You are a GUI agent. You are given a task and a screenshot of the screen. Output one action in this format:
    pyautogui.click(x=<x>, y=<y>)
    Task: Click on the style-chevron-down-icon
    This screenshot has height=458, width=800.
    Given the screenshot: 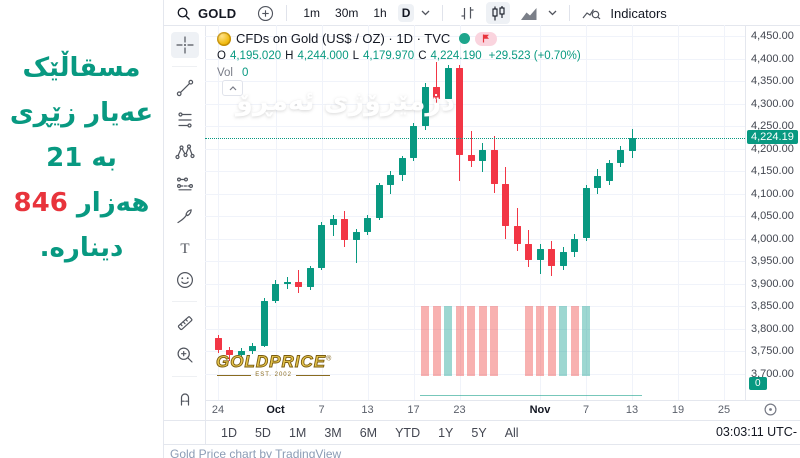 What is the action you would take?
    pyautogui.click(x=552, y=13)
    